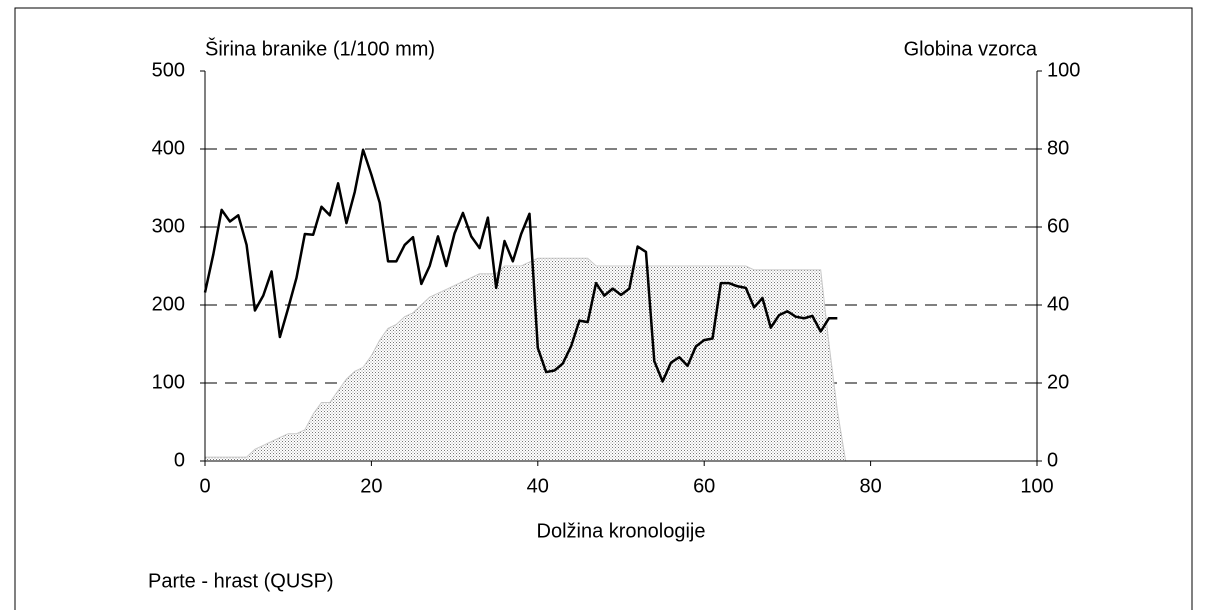  What do you see at coordinates (241, 581) in the screenshot?
I see `footnote: Parte - hrast (QUSP)` at bounding box center [241, 581].